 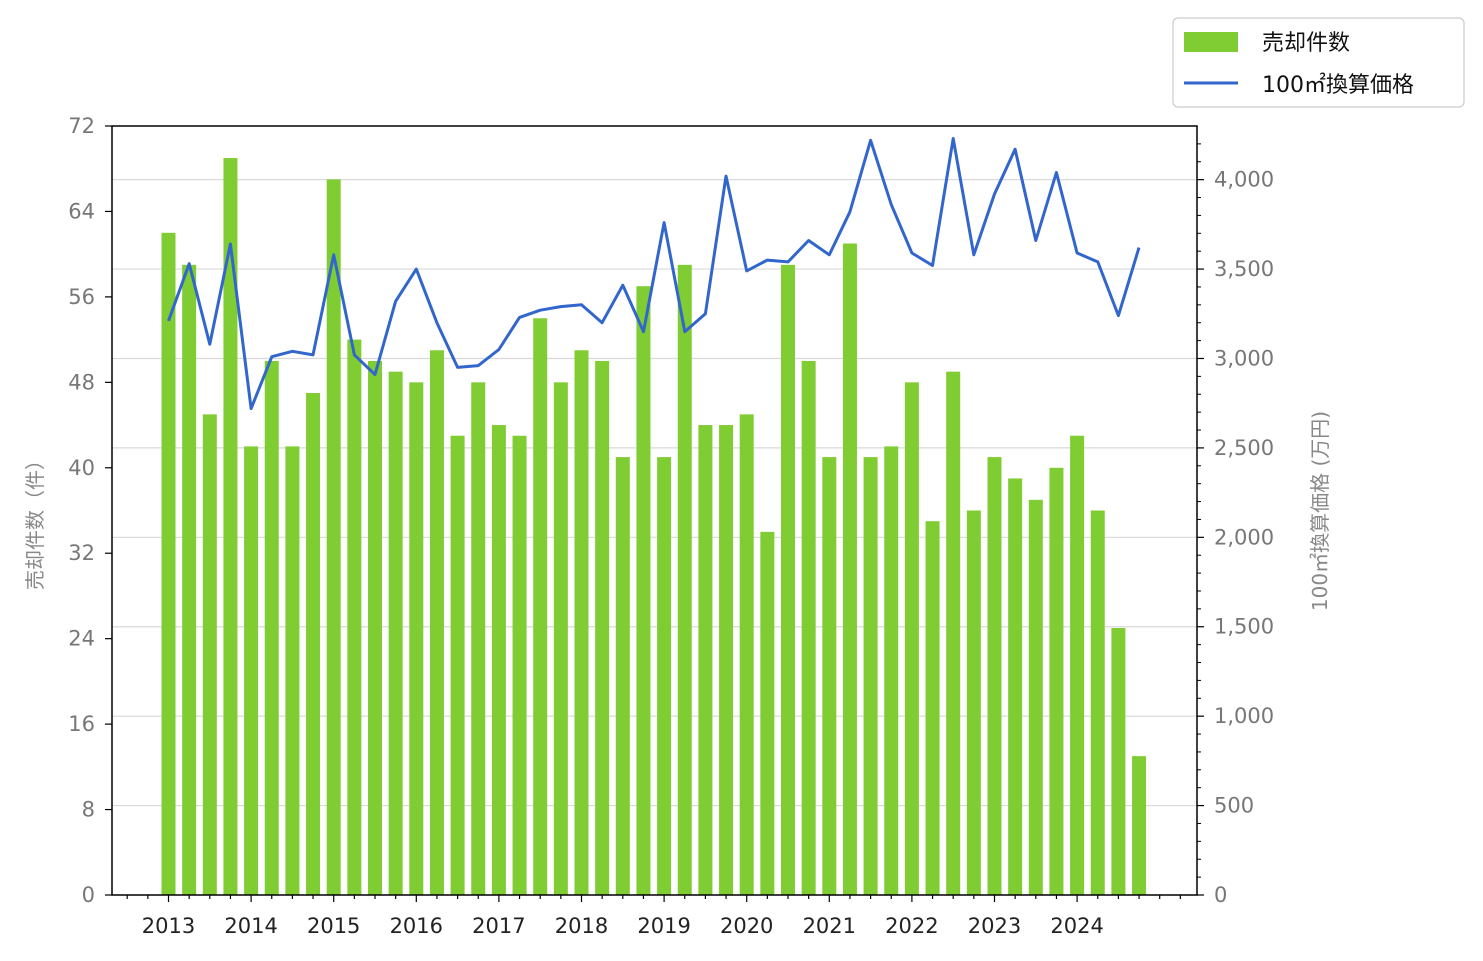 I want to click on legend-bar-label: 売却件数, so click(x=1306, y=43).